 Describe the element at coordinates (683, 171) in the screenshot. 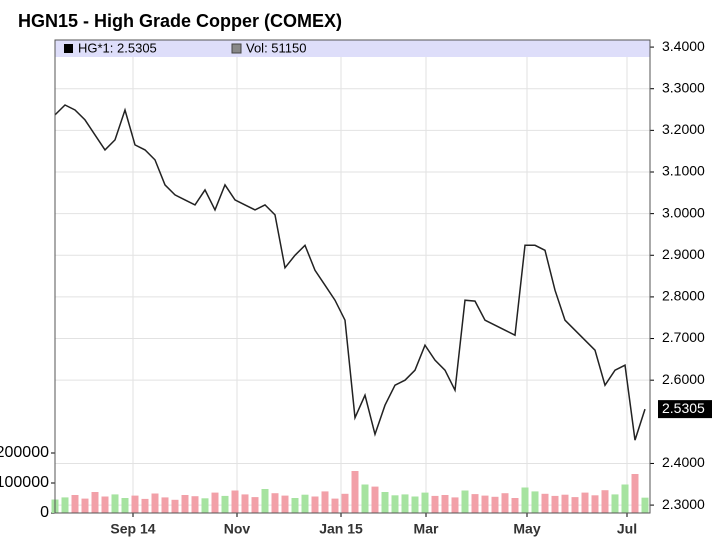

I see `y-tick-label: 3.1000` at that location.